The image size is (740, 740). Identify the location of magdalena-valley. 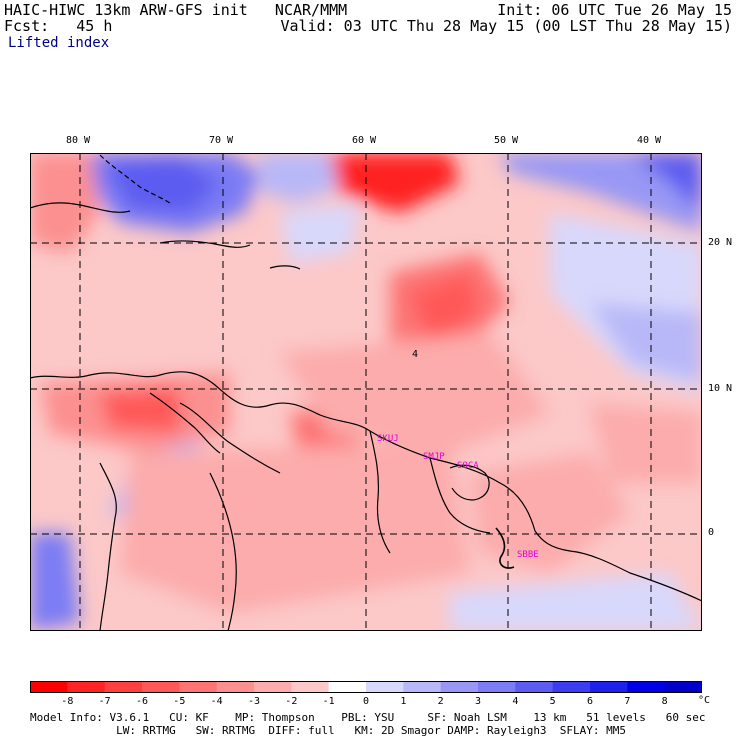
(185, 423).